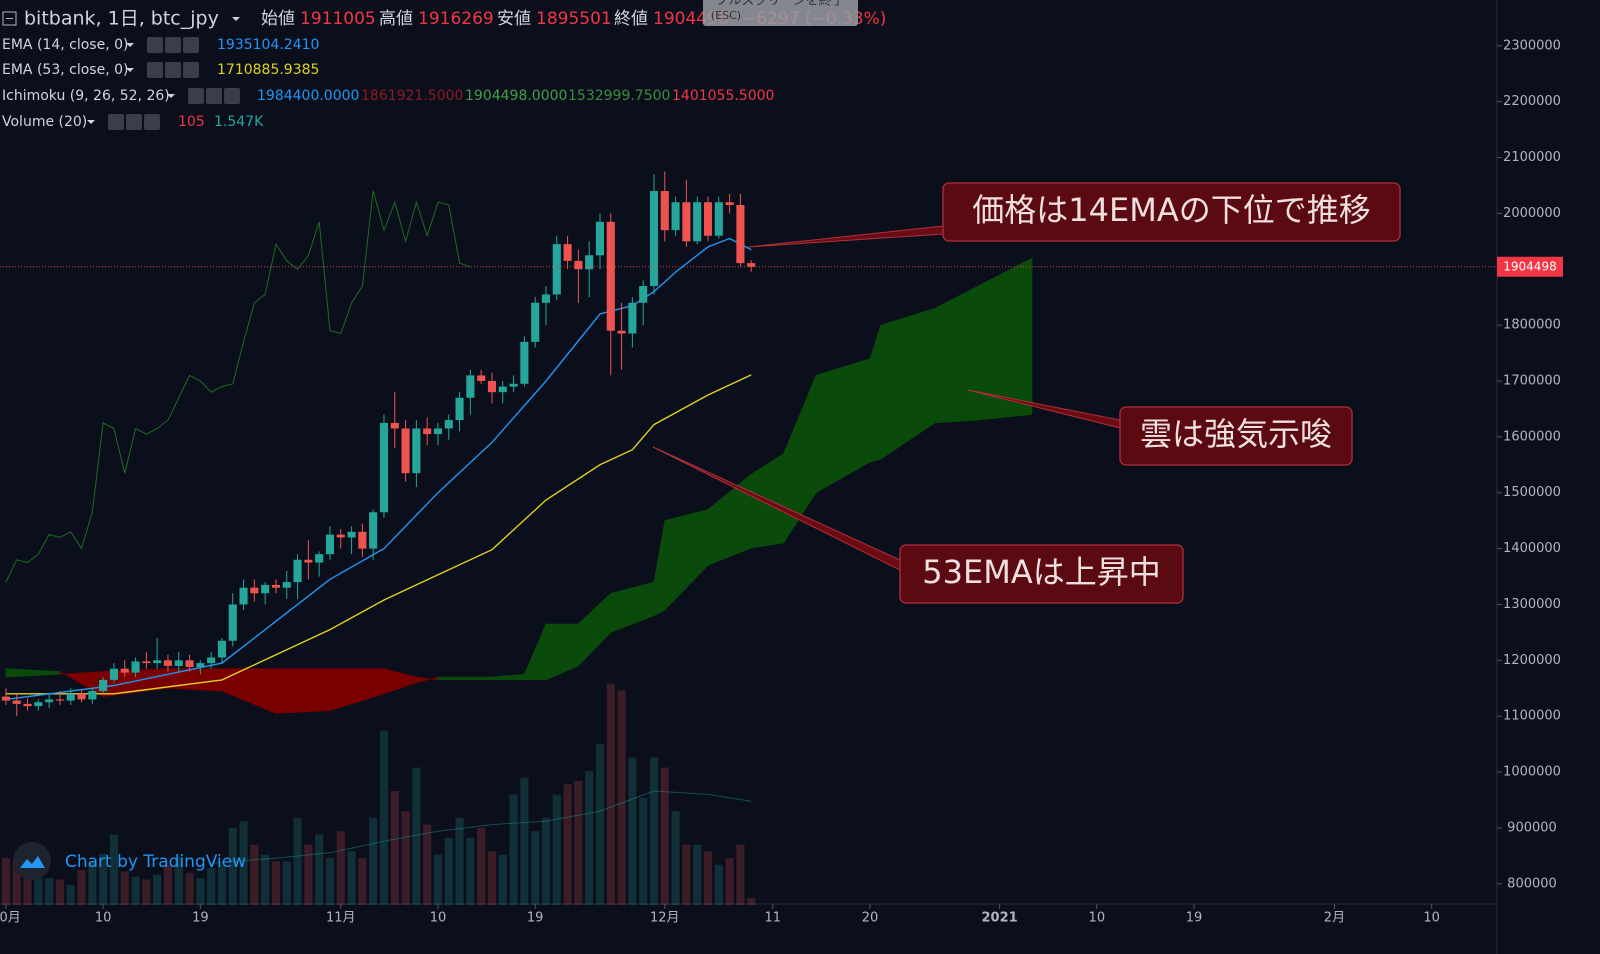 Image resolution: width=1600 pixels, height=954 pixels. What do you see at coordinates (1532, 213) in the screenshot?
I see `y-tick-label: 2000000` at bounding box center [1532, 213].